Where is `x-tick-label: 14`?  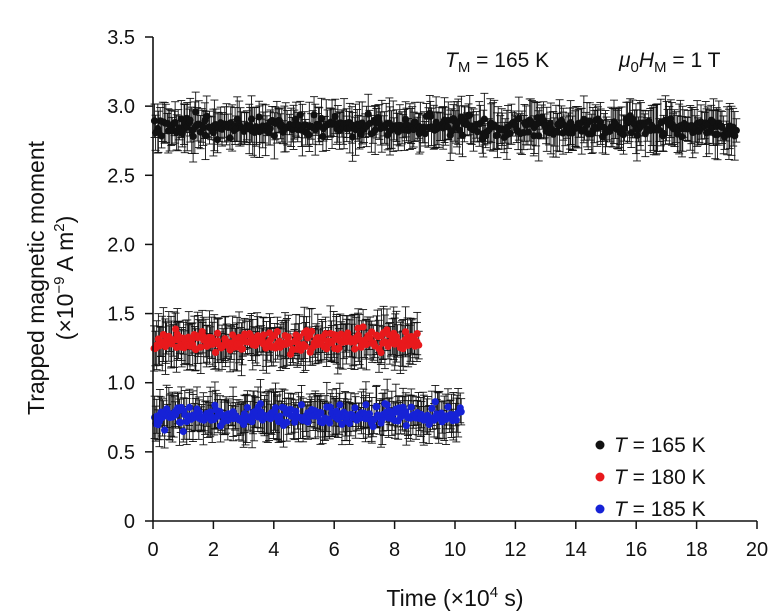
x-tick-label: 14 is located at coordinates (576, 550).